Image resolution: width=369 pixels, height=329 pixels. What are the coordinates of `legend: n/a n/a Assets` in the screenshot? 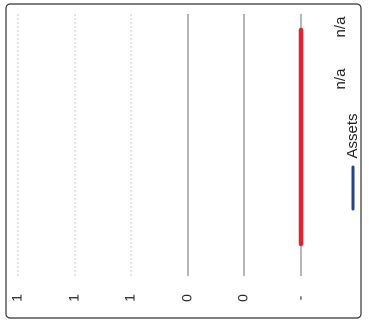 It's located at (346, 113).